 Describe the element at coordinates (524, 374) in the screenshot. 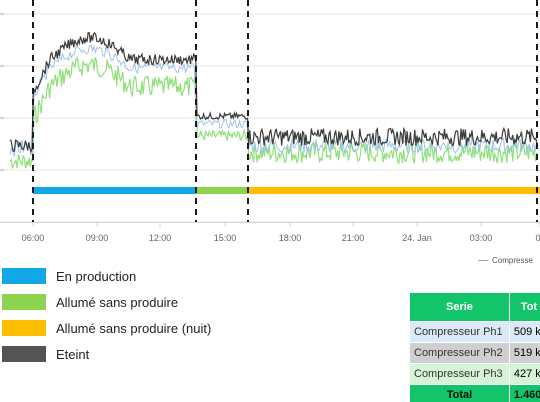

I see `cell-series-total: 427 k` at that location.